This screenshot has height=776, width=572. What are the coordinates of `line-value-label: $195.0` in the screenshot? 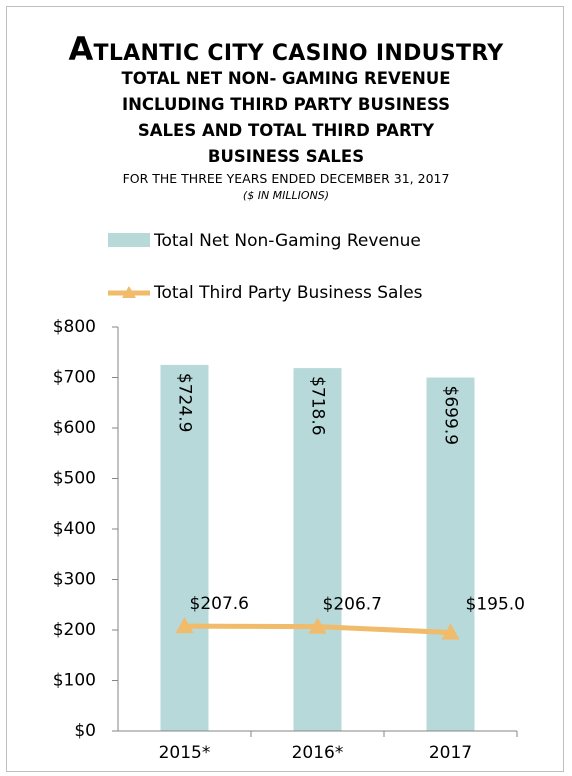 It's located at (495, 605).